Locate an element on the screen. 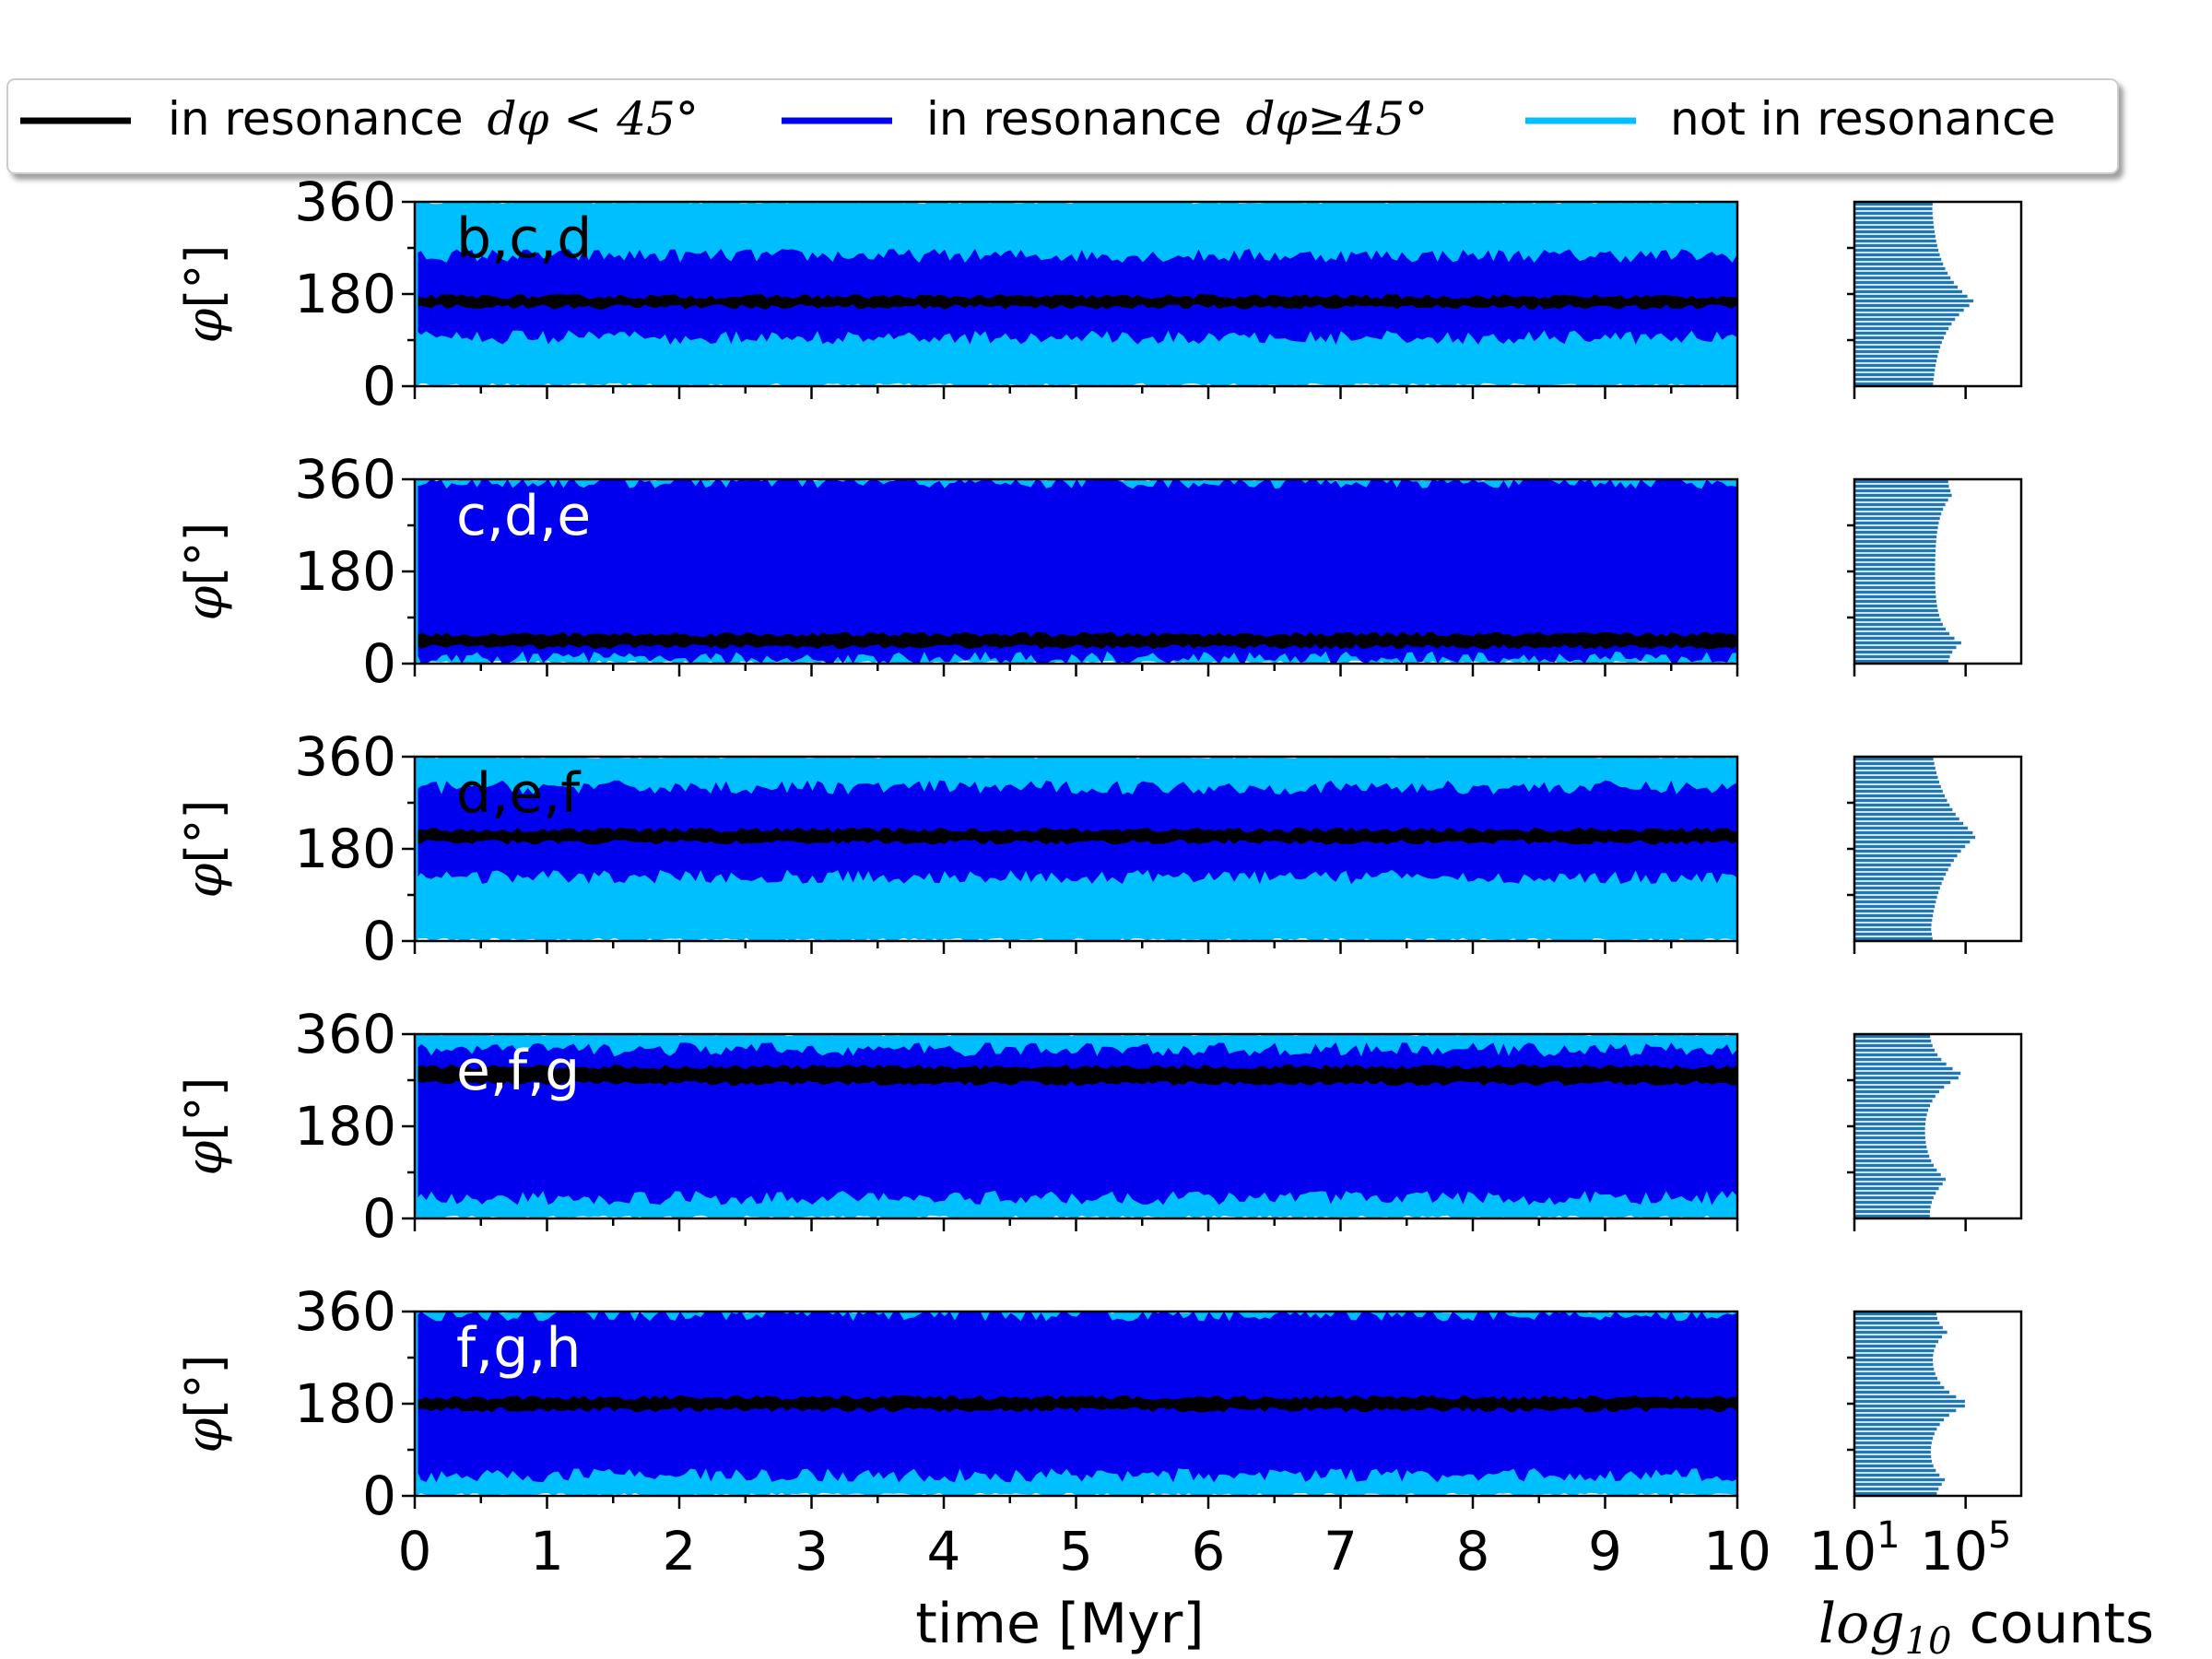  series-in-resonance-large is located at coordinates (1076, 296).